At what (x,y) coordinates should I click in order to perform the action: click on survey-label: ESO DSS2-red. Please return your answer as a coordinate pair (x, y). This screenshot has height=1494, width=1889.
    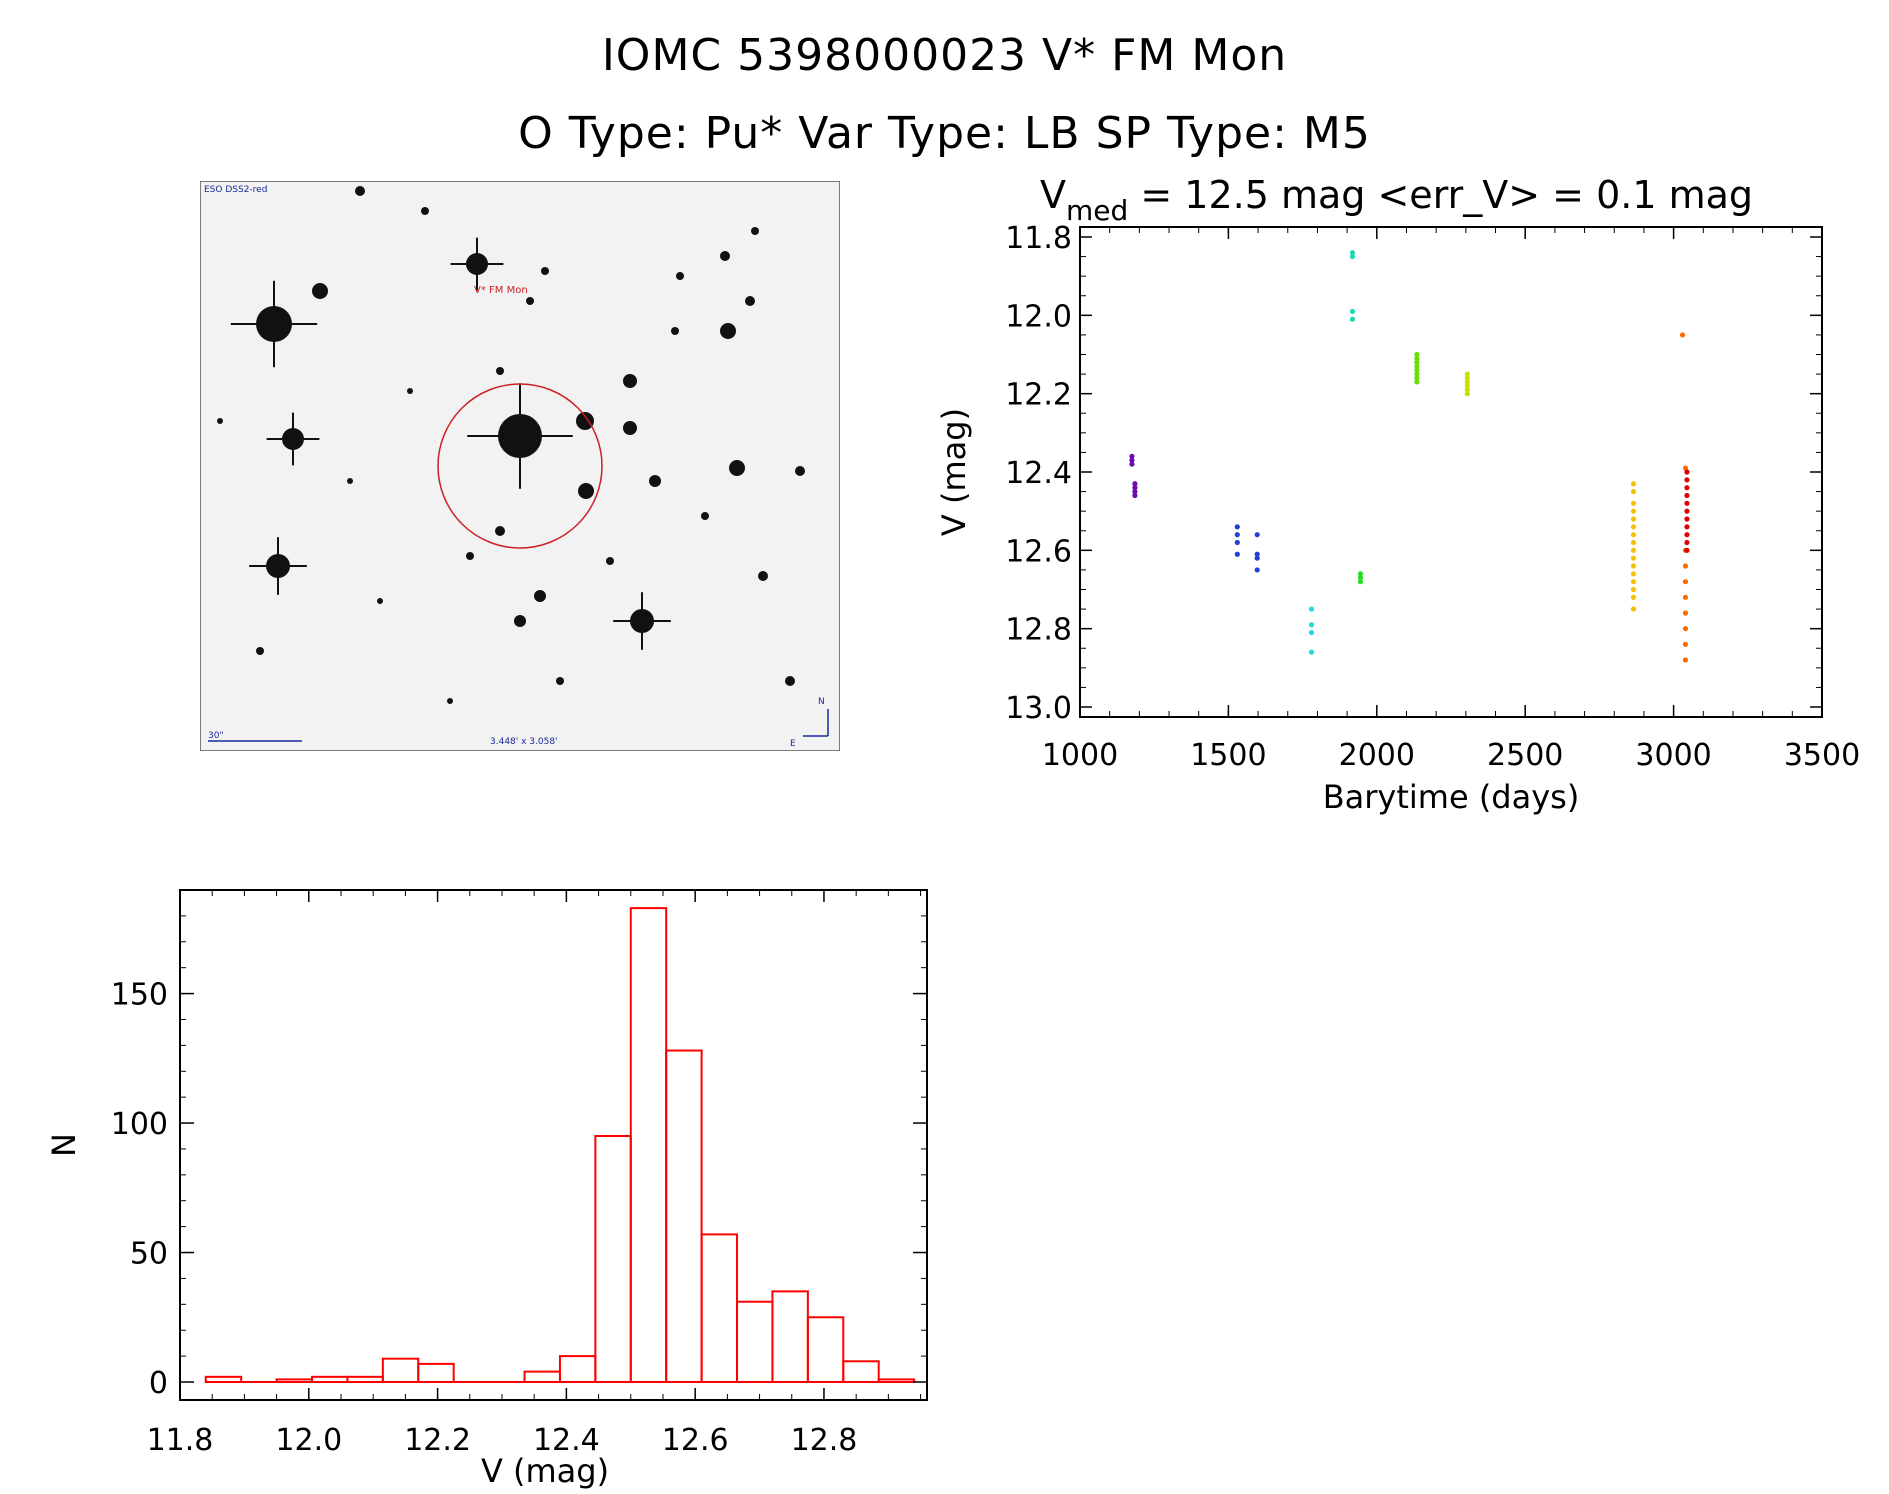
    Looking at the image, I should click on (235, 190).